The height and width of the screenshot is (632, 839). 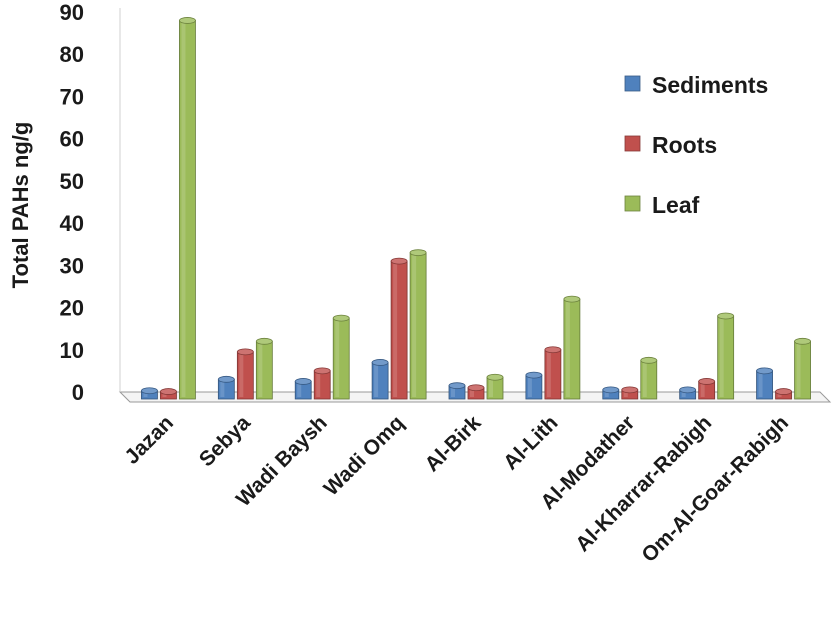 What do you see at coordinates (649, 378) in the screenshot?
I see `bar-leaf-al-modather` at bounding box center [649, 378].